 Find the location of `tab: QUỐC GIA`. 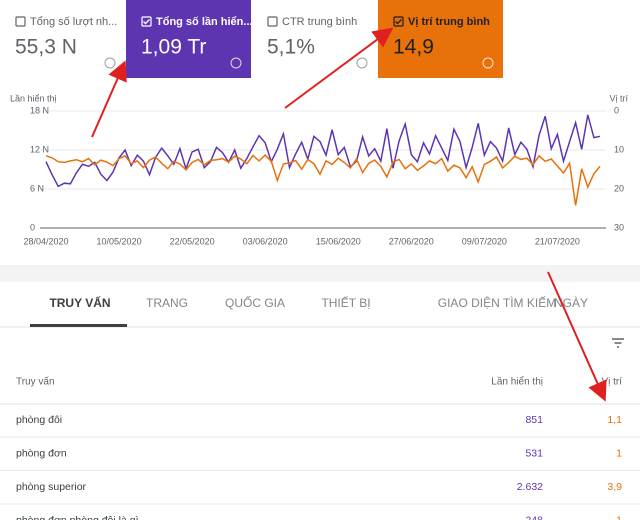

tab: QUỐC GIA is located at coordinates (255, 302).